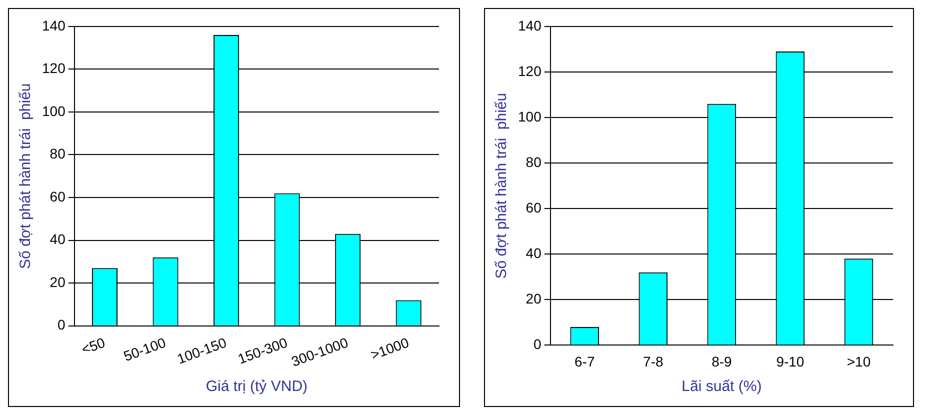 The width and height of the screenshot is (929, 415). What do you see at coordinates (790, 361) in the screenshot?
I see `x-tick-label: 9-10` at bounding box center [790, 361].